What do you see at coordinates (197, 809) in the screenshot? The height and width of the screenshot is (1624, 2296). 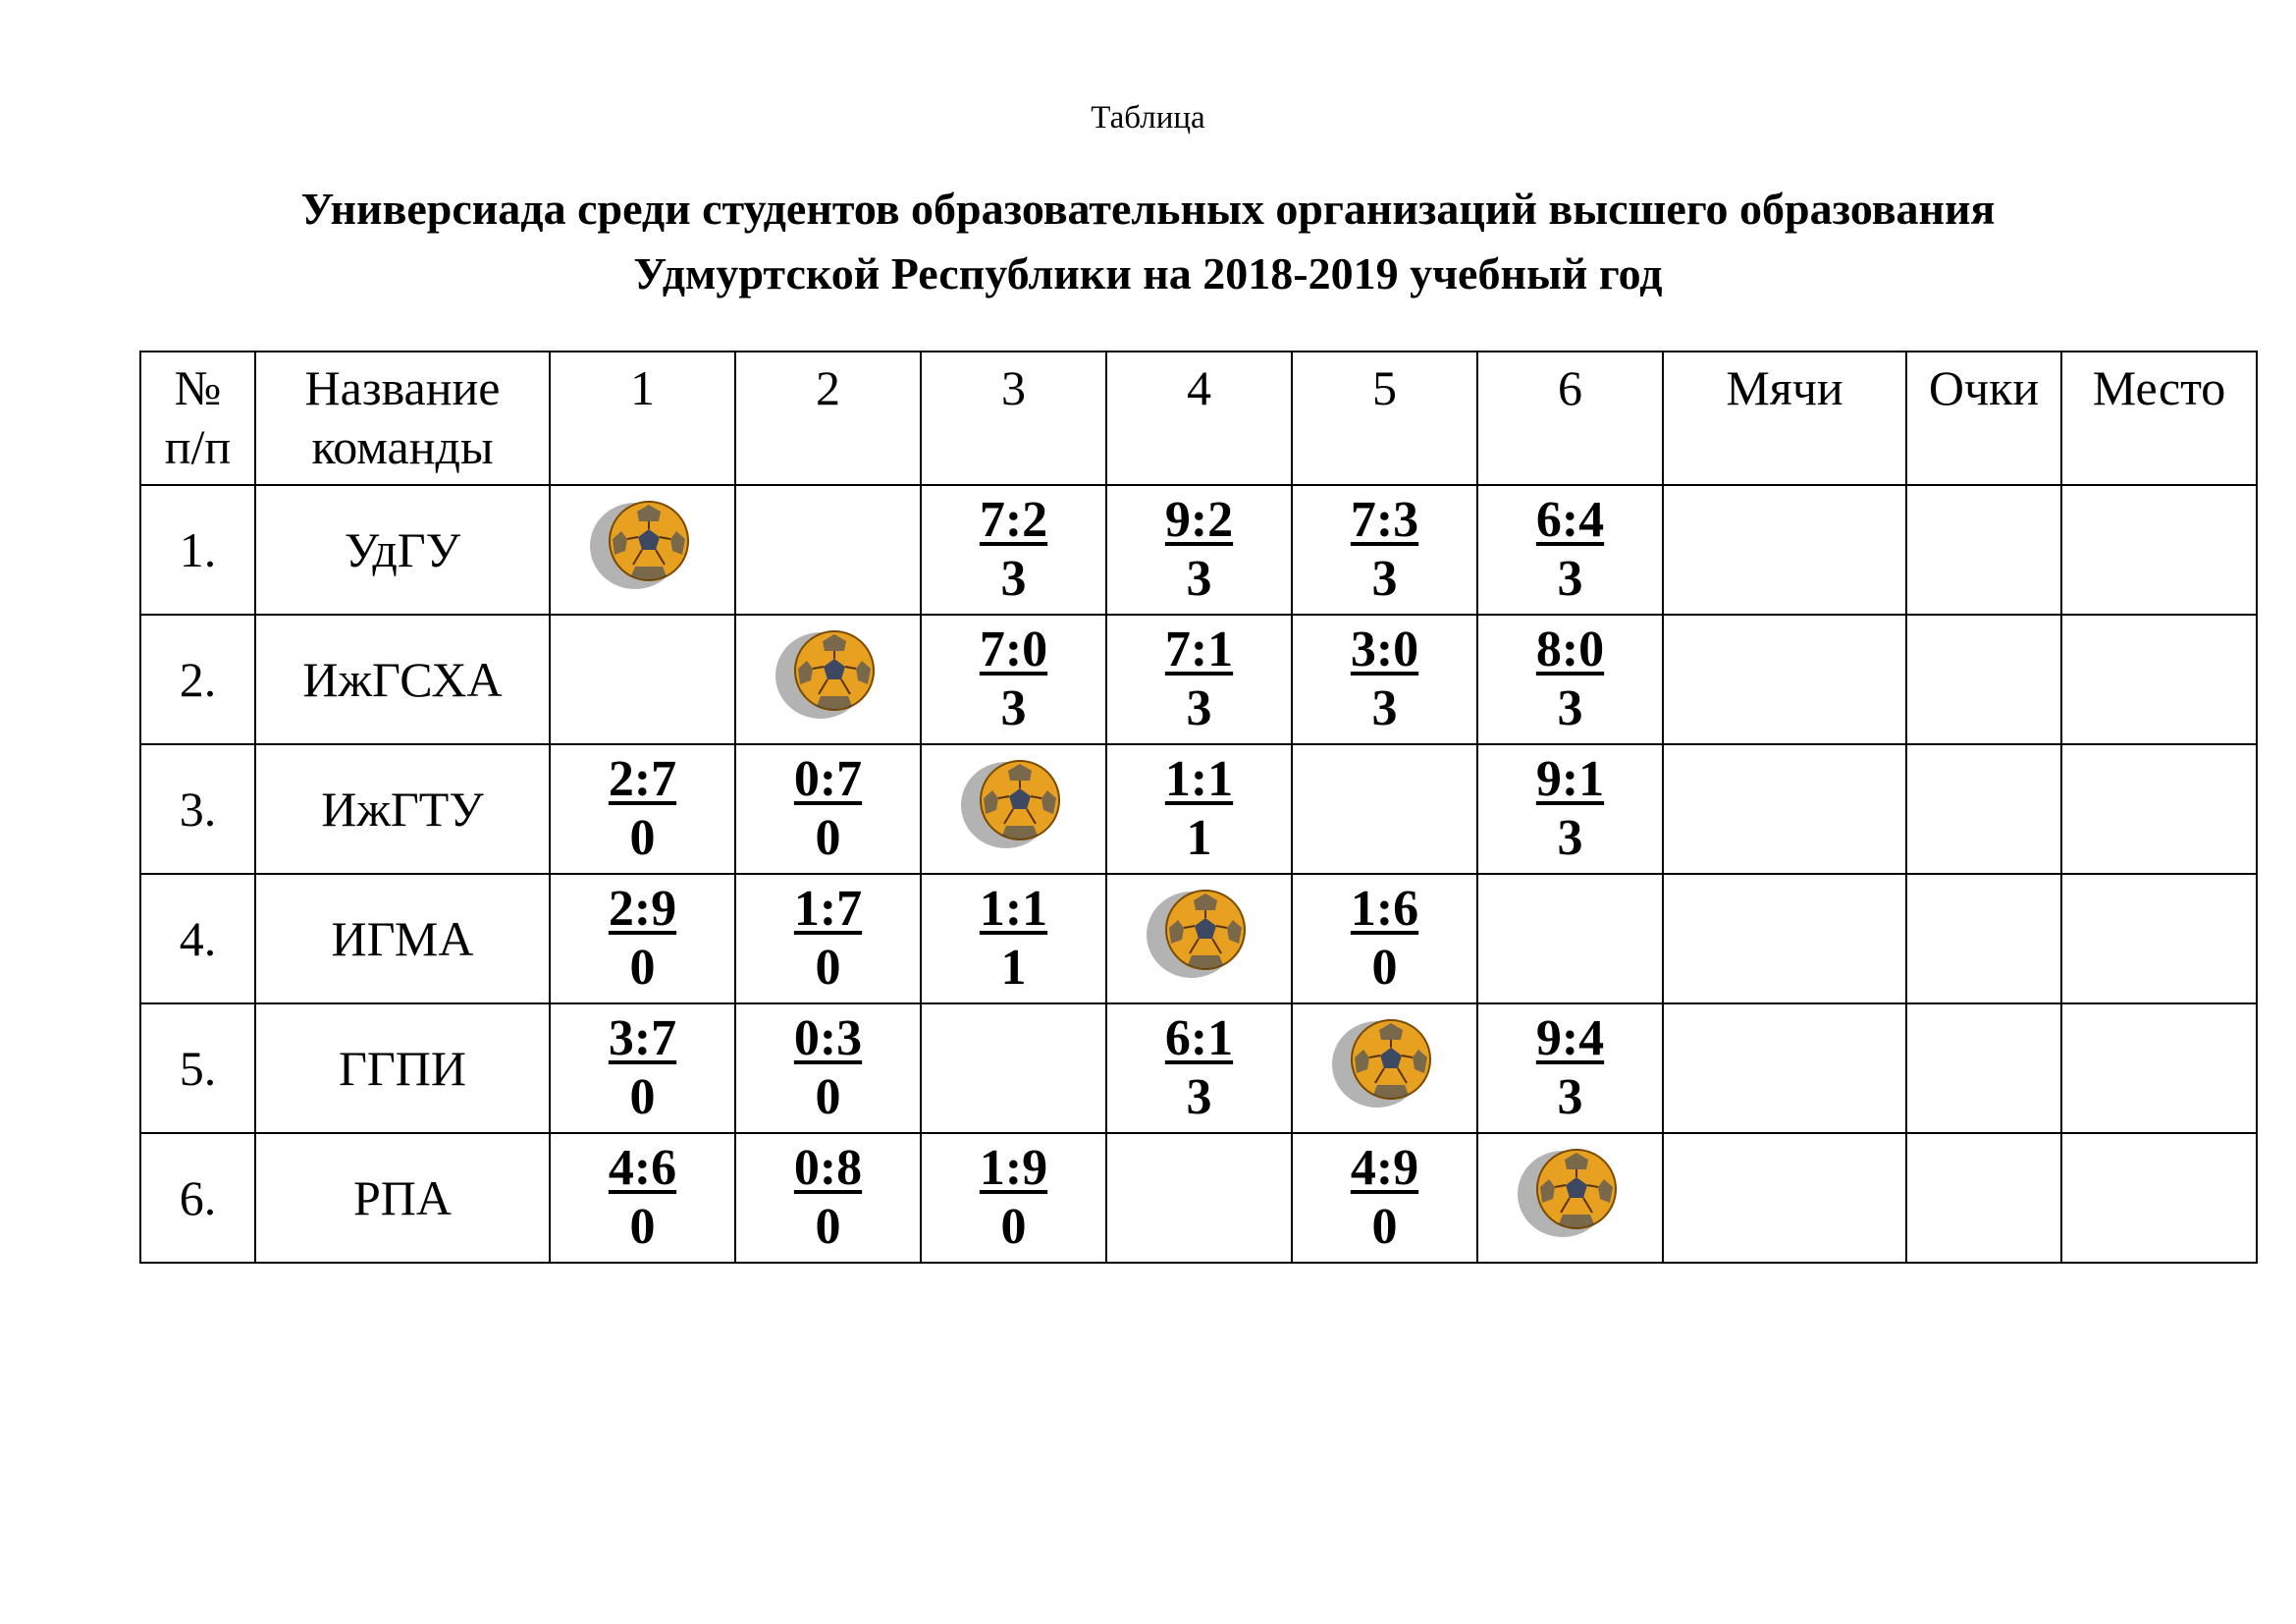 I see `row-number: 3.` at bounding box center [197, 809].